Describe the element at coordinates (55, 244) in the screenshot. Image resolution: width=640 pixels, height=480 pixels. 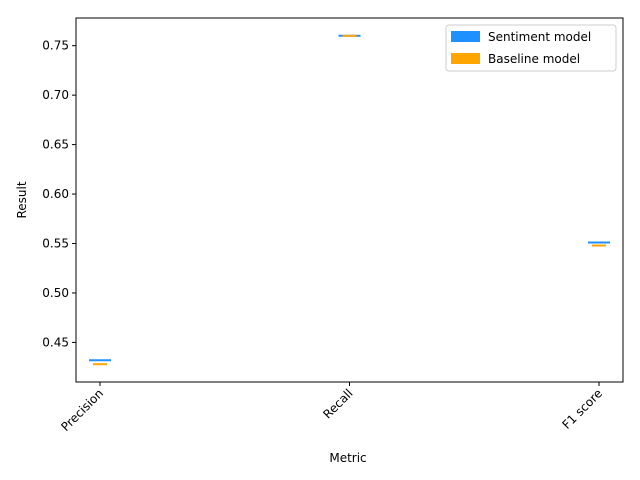
I see `y-tick-label: 0.55` at that location.